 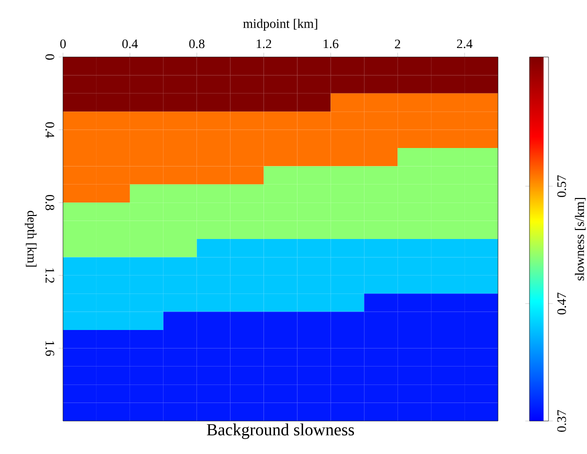 I want to click on x-tick-label: 2, so click(x=397, y=44).